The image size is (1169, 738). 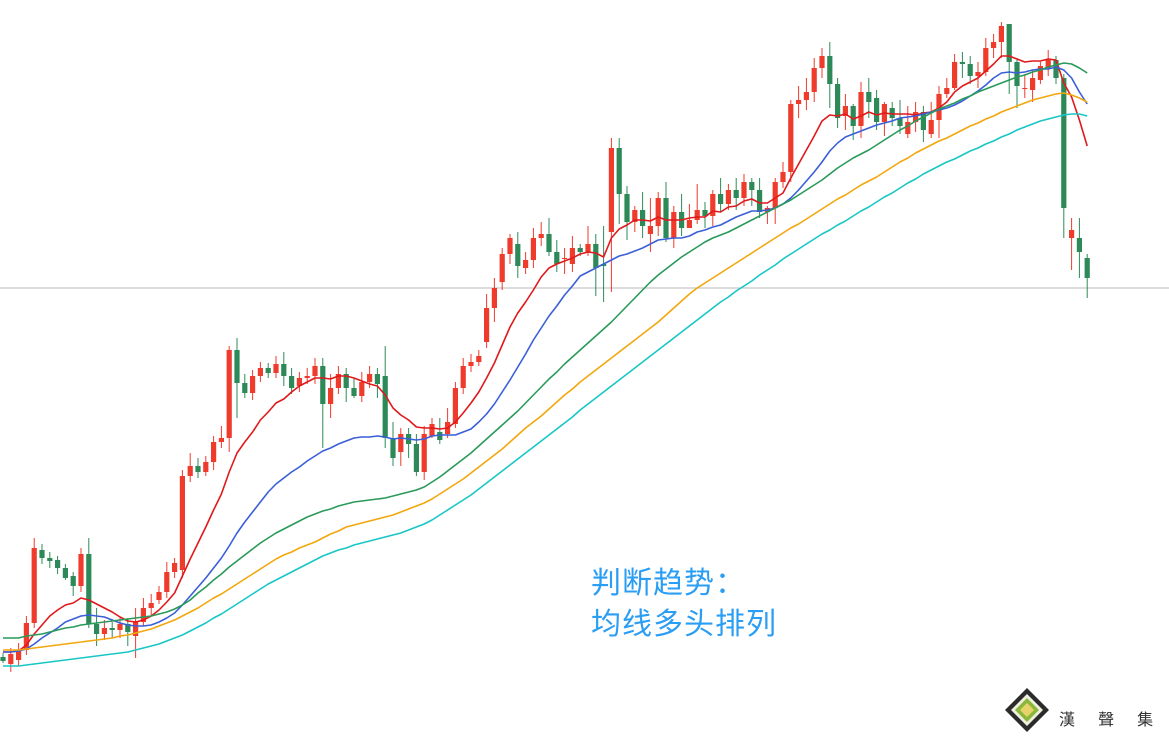 I want to click on company-logo, so click(x=1027, y=710).